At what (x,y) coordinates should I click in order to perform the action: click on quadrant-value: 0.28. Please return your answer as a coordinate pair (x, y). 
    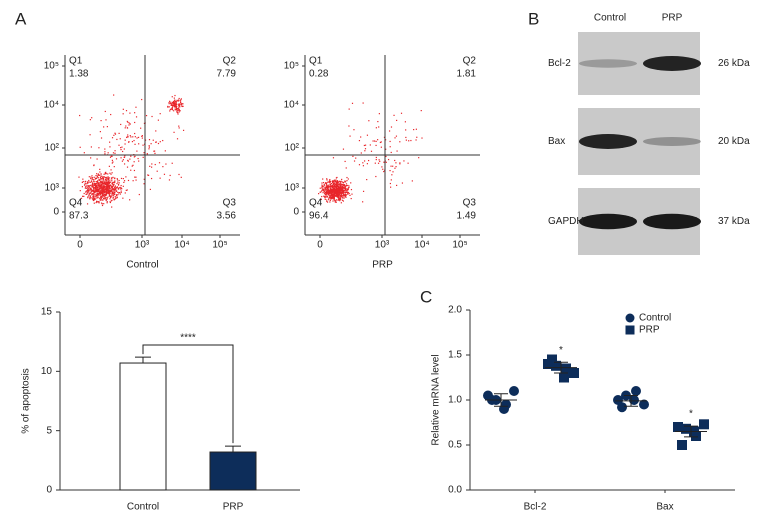
    Looking at the image, I should click on (319, 74).